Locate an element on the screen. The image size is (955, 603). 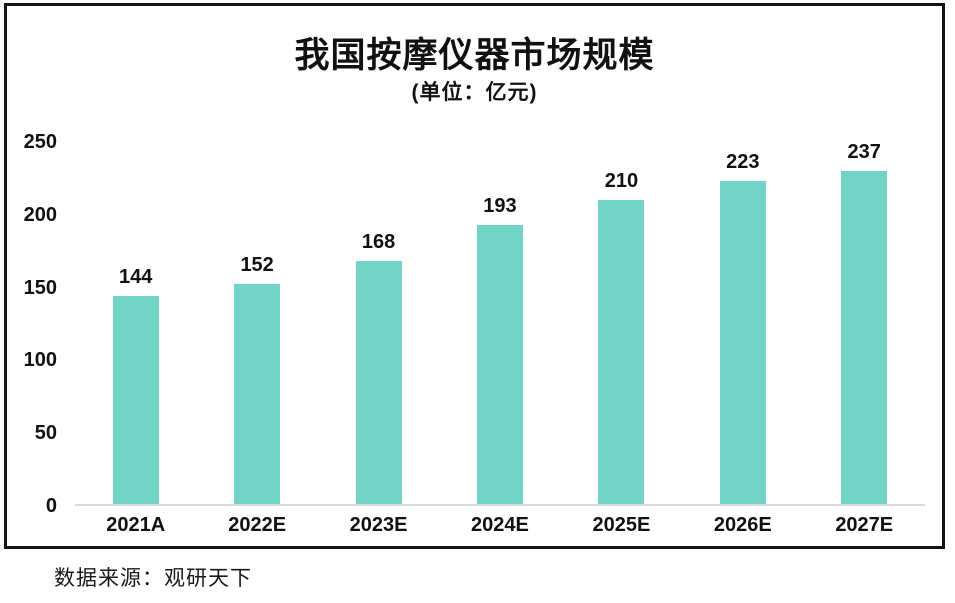
y-tick-label: 250 is located at coordinates (40, 142).